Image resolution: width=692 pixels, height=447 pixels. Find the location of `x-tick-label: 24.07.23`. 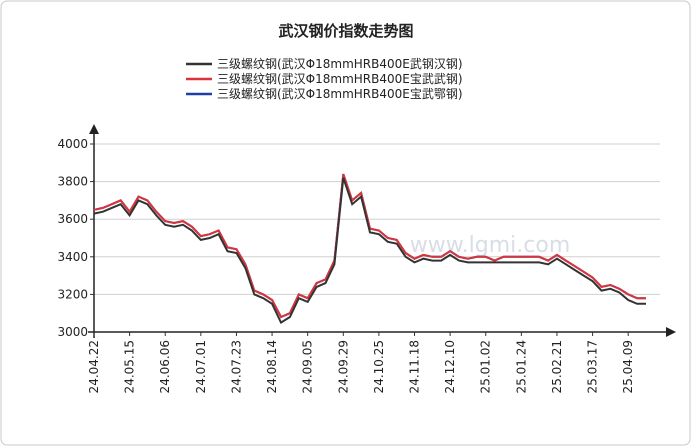

x-tick-label: 24.07.23 is located at coordinates (236, 366).